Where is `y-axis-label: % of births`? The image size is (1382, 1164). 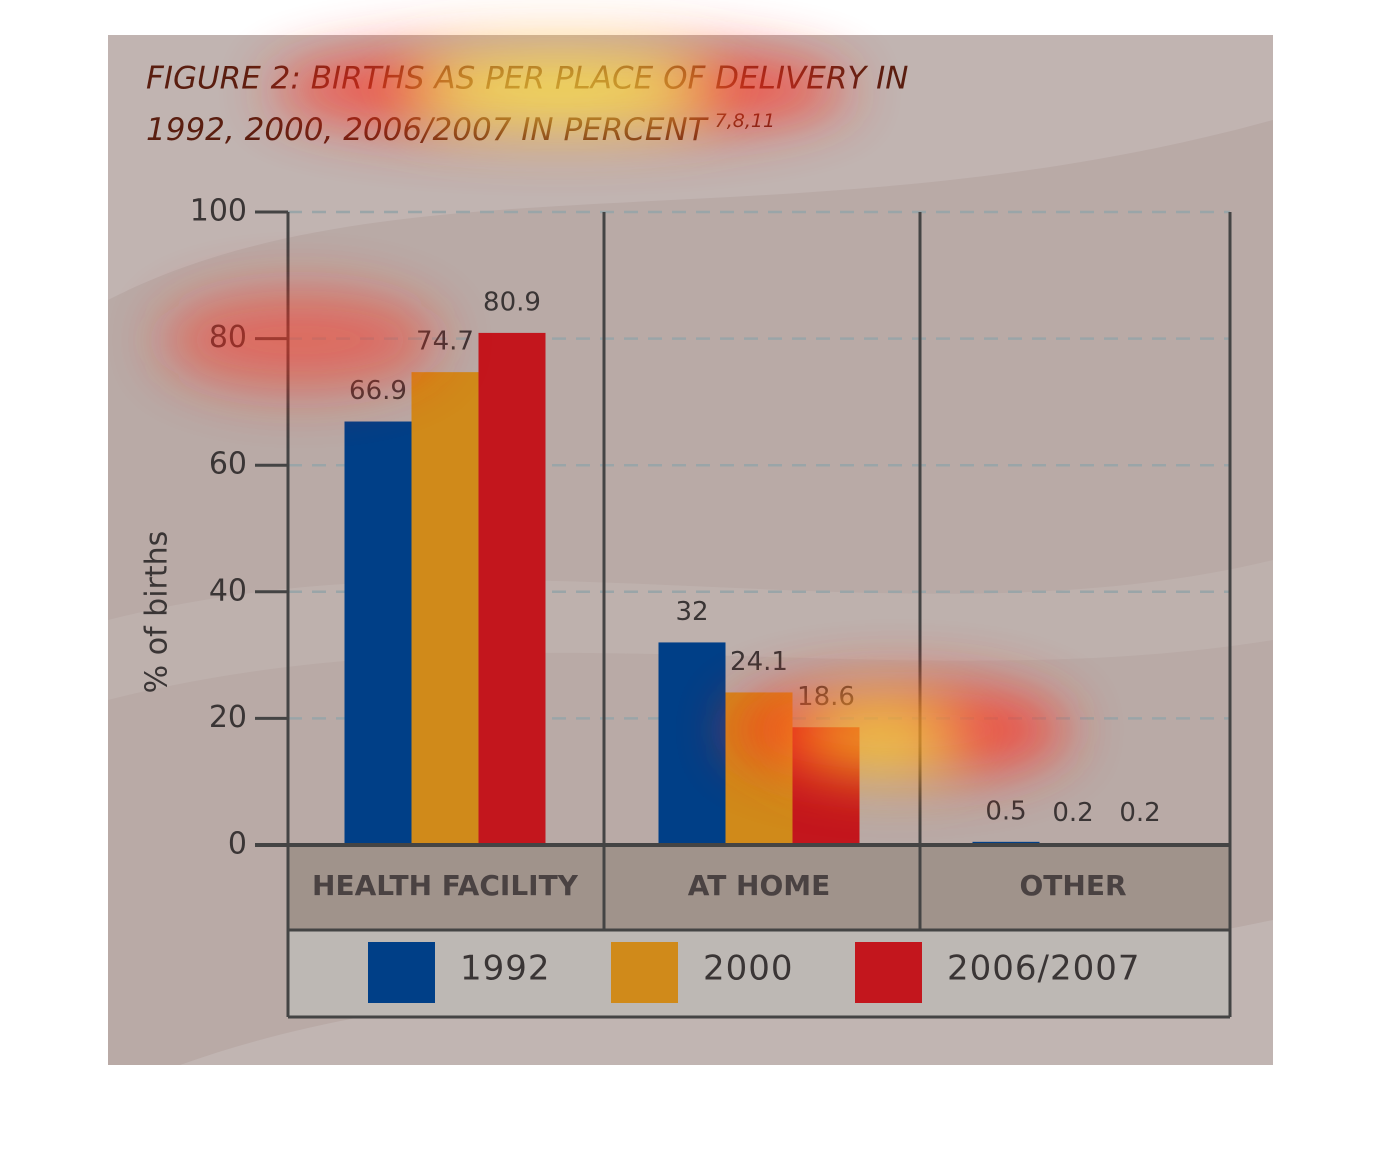
y-axis-label: % of births is located at coordinates (157, 612).